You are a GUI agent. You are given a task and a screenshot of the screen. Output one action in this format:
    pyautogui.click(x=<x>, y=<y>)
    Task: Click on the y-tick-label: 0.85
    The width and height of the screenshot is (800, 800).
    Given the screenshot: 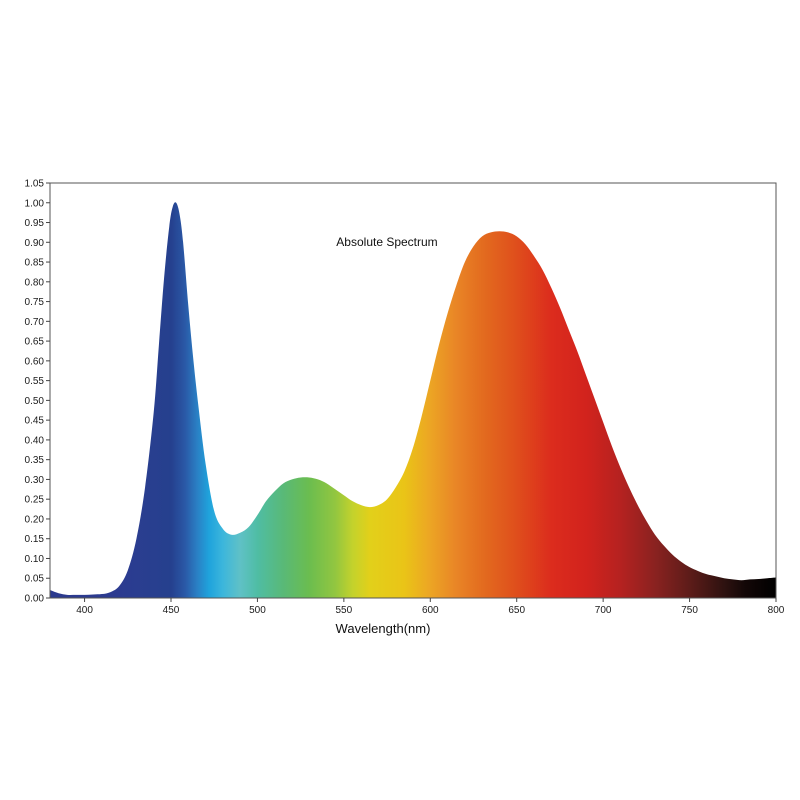 What is the action you would take?
    pyautogui.click(x=35, y=263)
    